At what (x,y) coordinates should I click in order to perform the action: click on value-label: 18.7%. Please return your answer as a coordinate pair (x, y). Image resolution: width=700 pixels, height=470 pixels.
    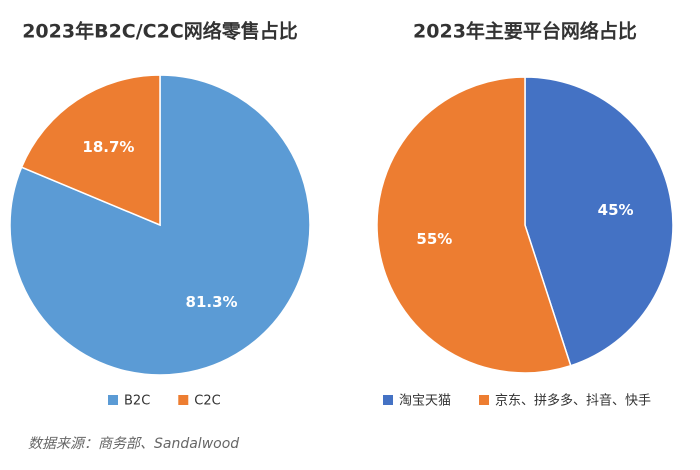
    Looking at the image, I should click on (108, 147).